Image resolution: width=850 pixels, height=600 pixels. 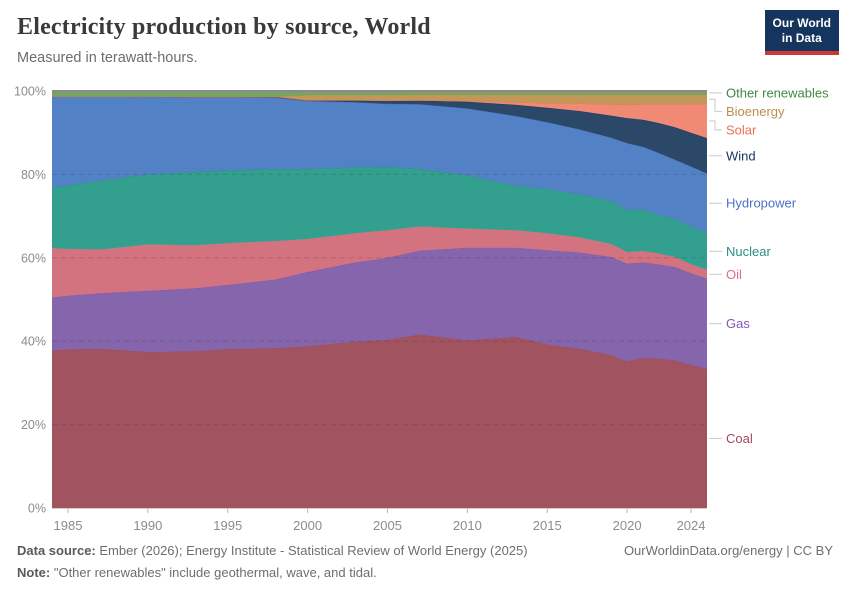 I want to click on page-title: Electricity production by source, World, so click(x=224, y=27).